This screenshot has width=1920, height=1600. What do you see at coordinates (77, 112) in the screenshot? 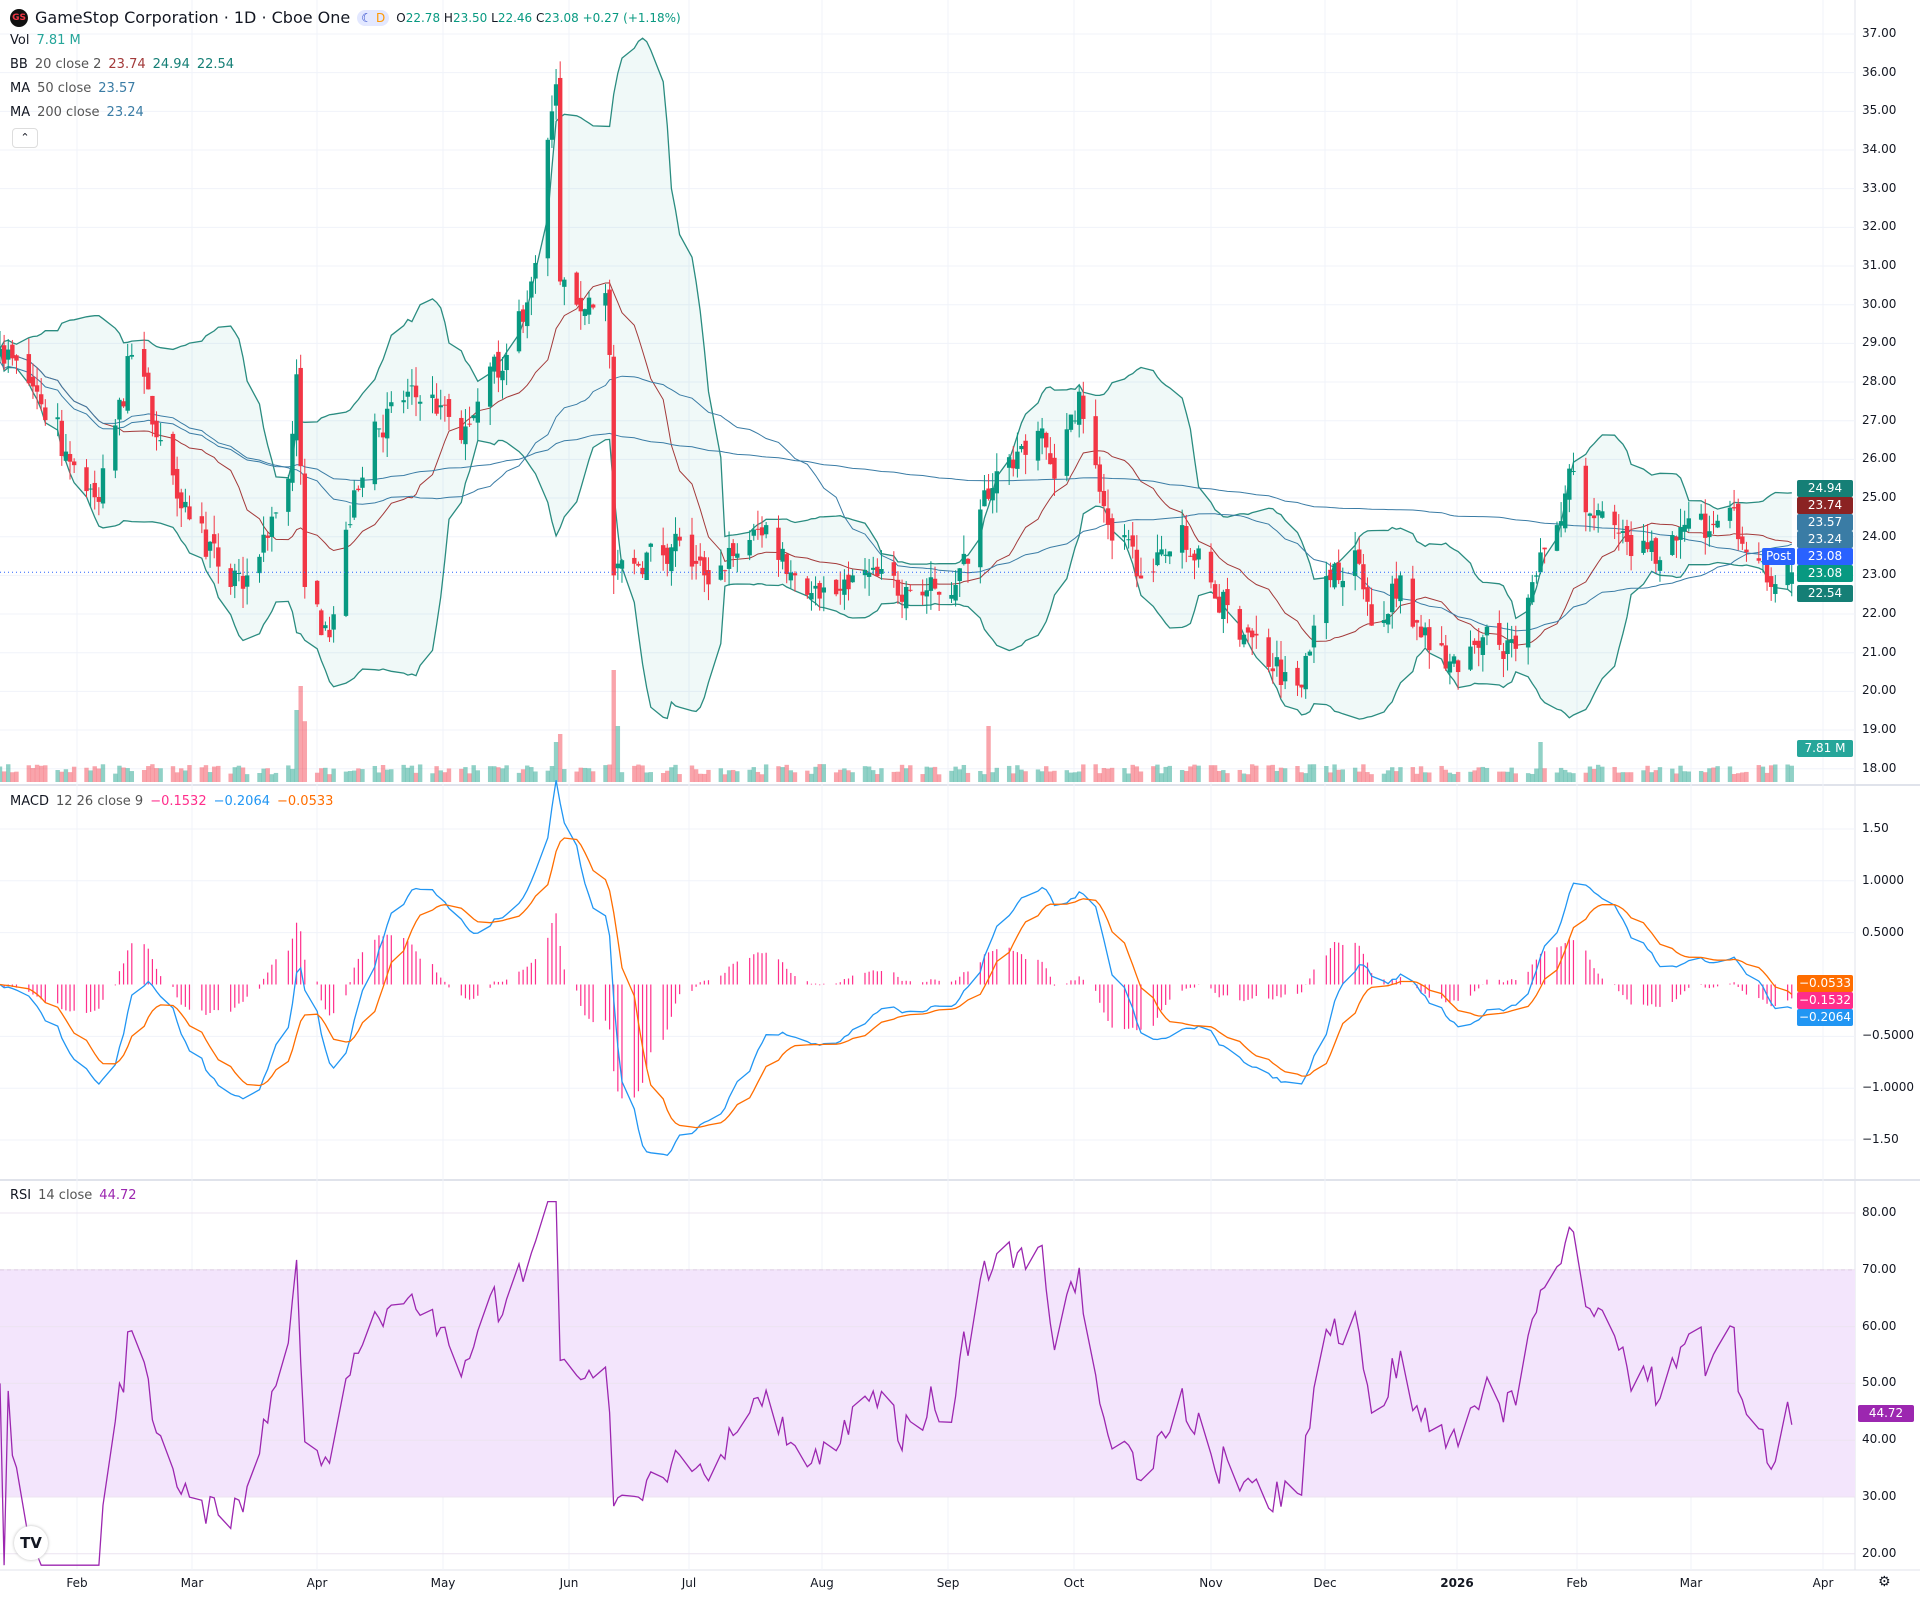
I see `ma200-legend: MA 200 close 23.24` at bounding box center [77, 112].